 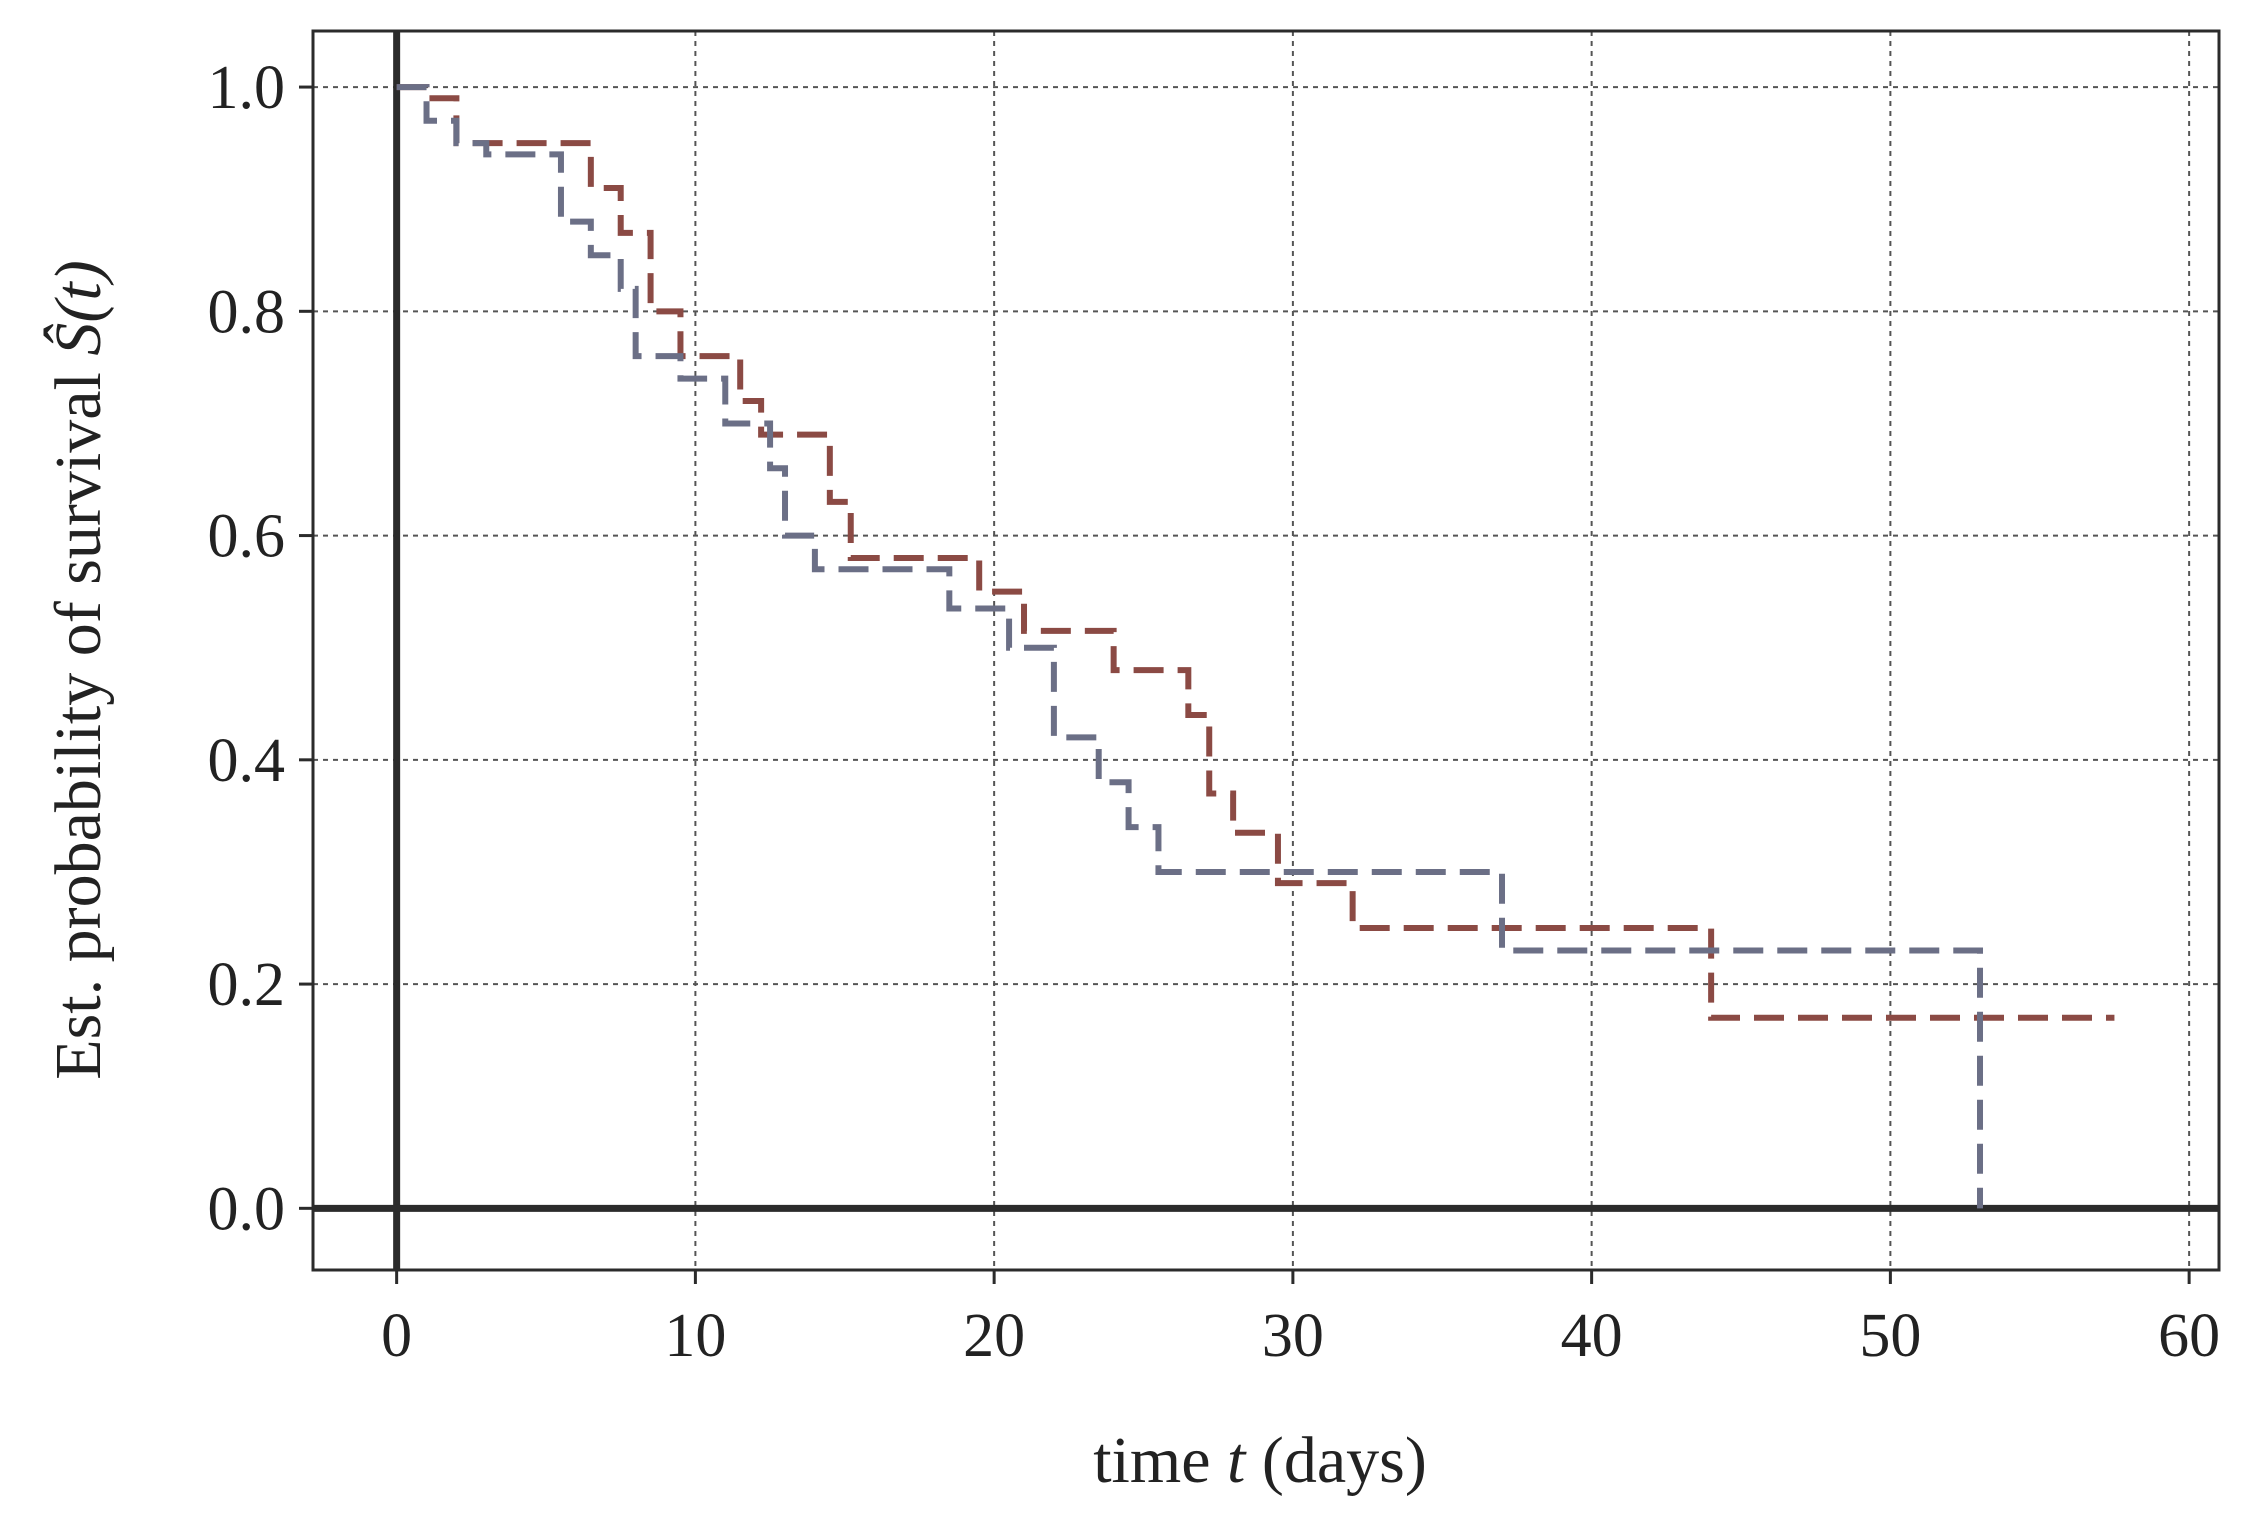 I want to click on y-tick-label: 0.6, so click(x=247, y=537).